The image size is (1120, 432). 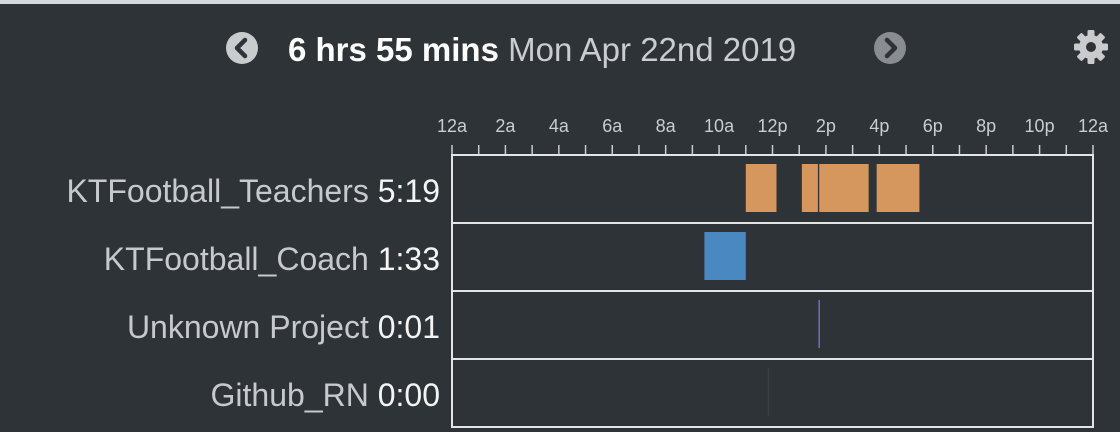 What do you see at coordinates (408, 259) in the screenshot?
I see `project-total-time: 1:33` at bounding box center [408, 259].